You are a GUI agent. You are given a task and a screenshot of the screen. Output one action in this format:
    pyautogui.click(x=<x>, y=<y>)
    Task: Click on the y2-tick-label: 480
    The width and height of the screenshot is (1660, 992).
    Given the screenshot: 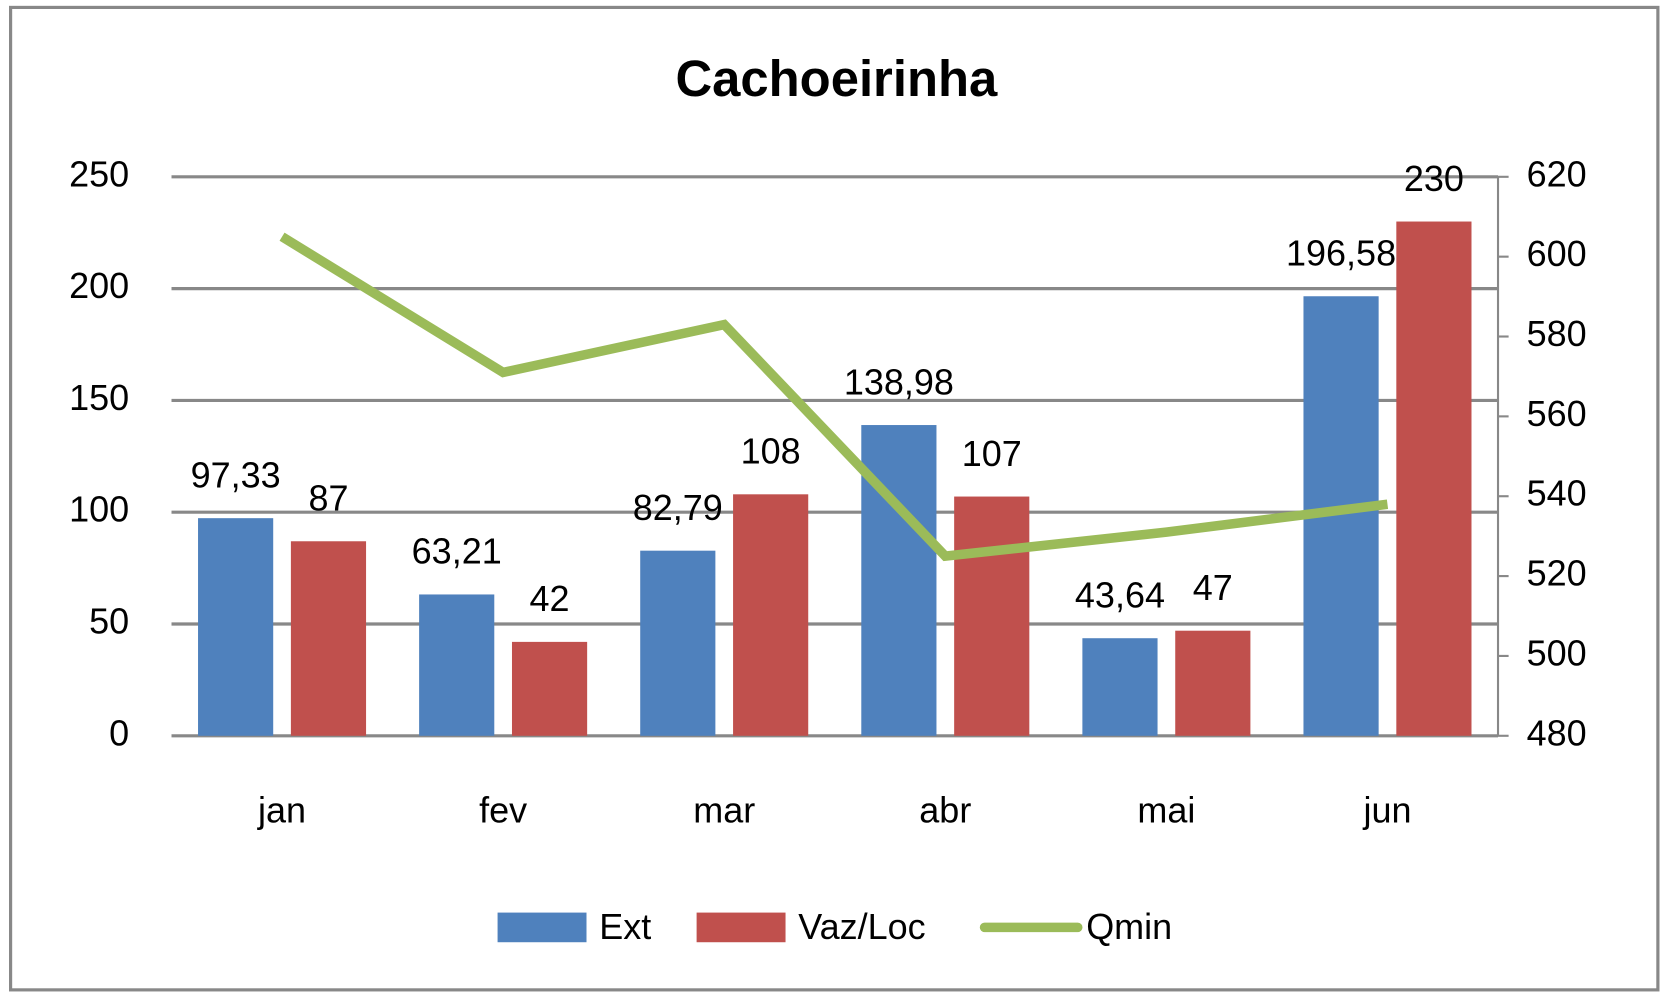 What is the action you would take?
    pyautogui.click(x=1557, y=732)
    